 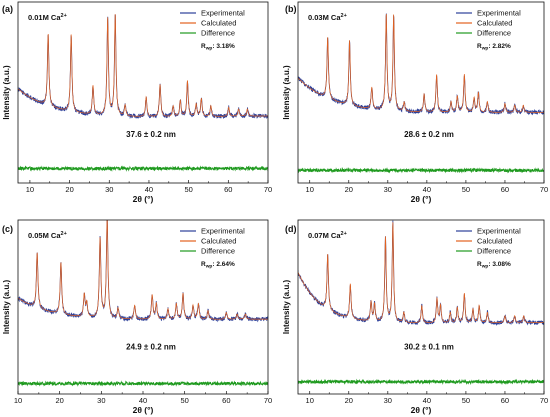 I want to click on panel-label: (a), so click(x=7, y=9).